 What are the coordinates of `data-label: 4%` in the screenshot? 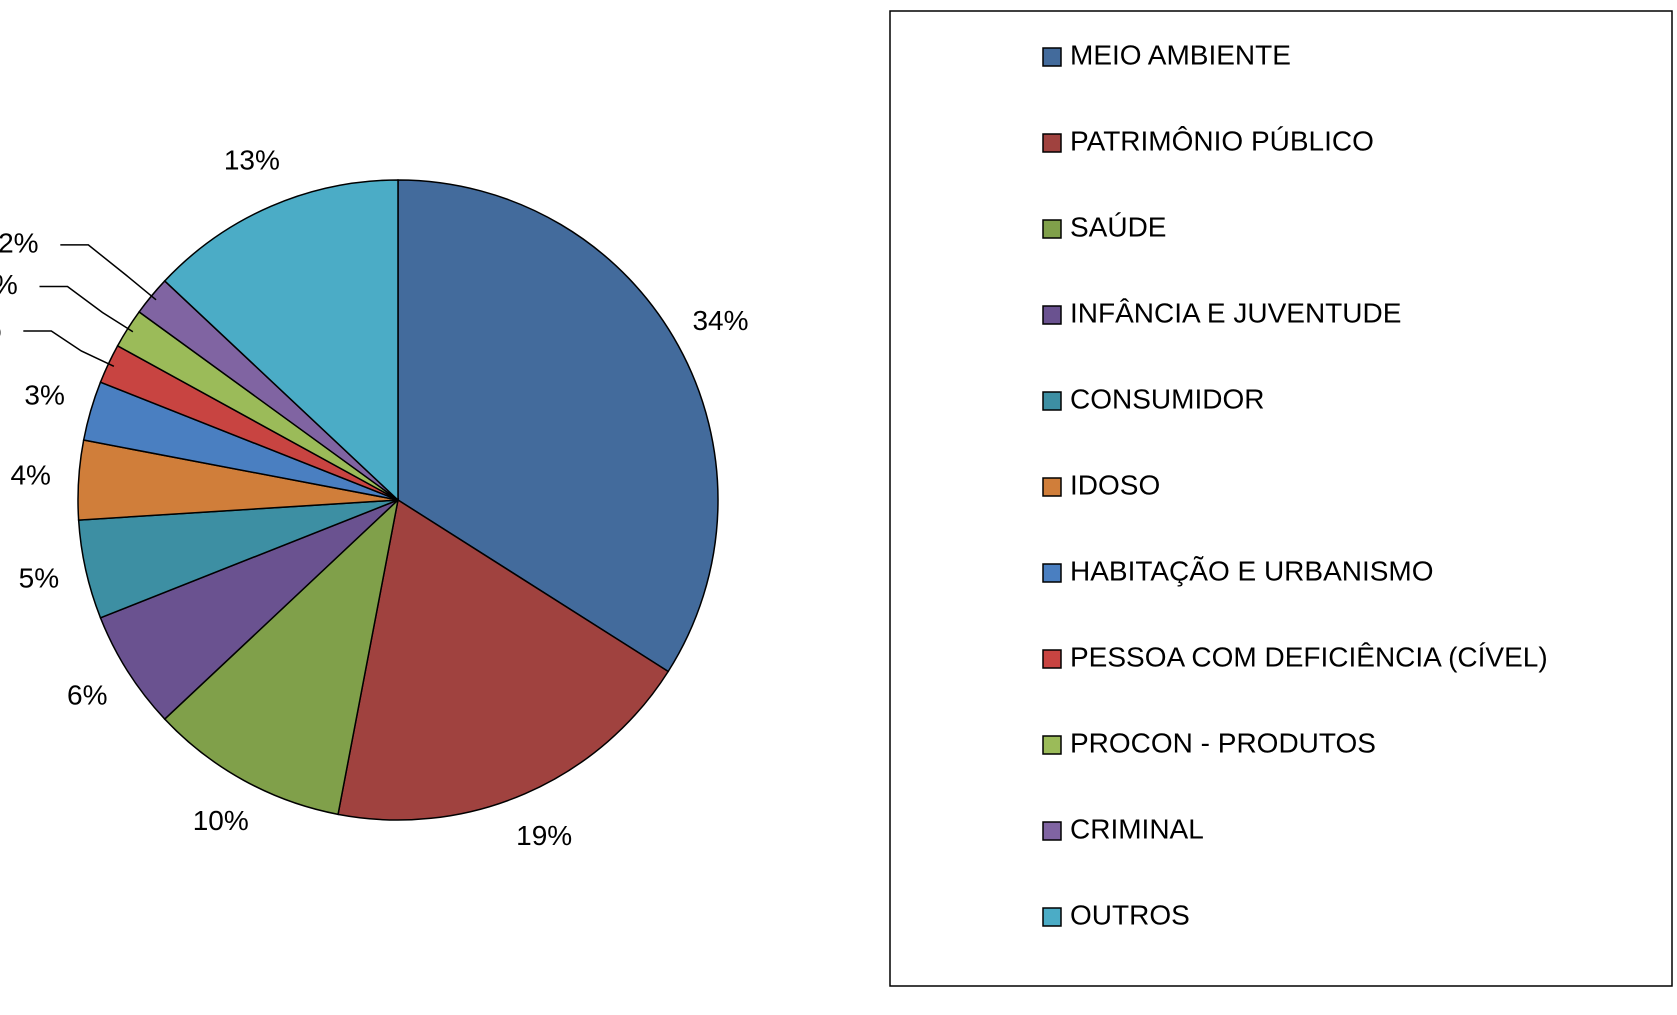 It's located at (30, 474).